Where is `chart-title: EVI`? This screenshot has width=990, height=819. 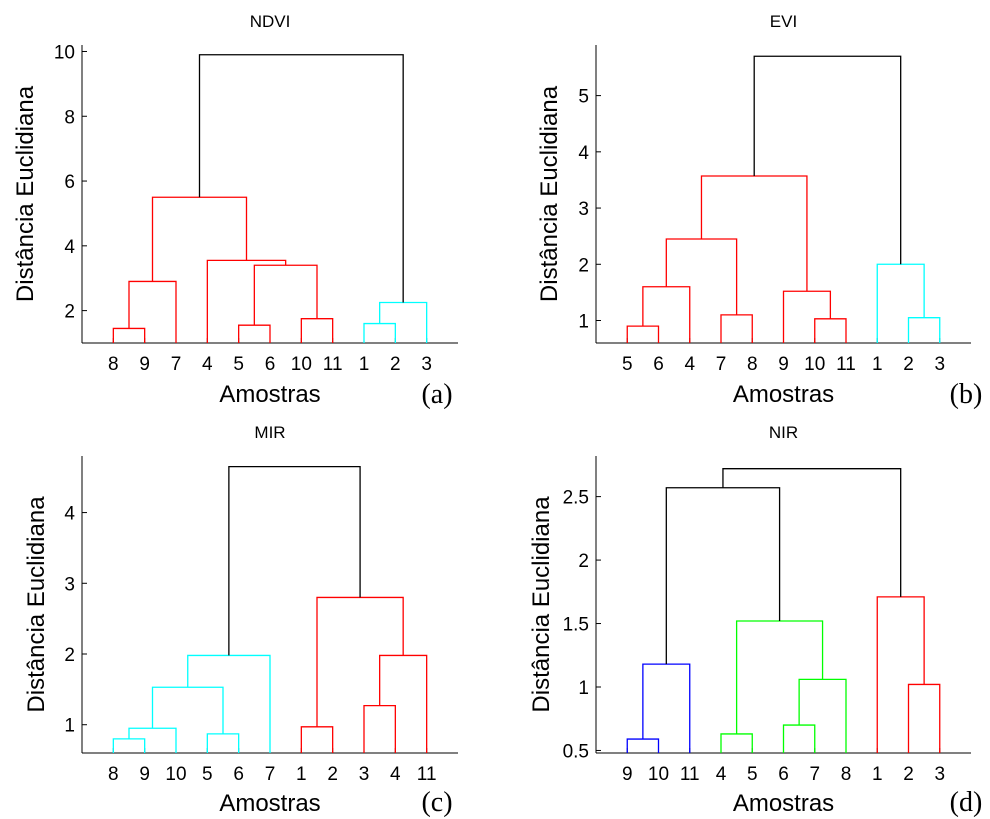
chart-title: EVI is located at coordinates (783, 21).